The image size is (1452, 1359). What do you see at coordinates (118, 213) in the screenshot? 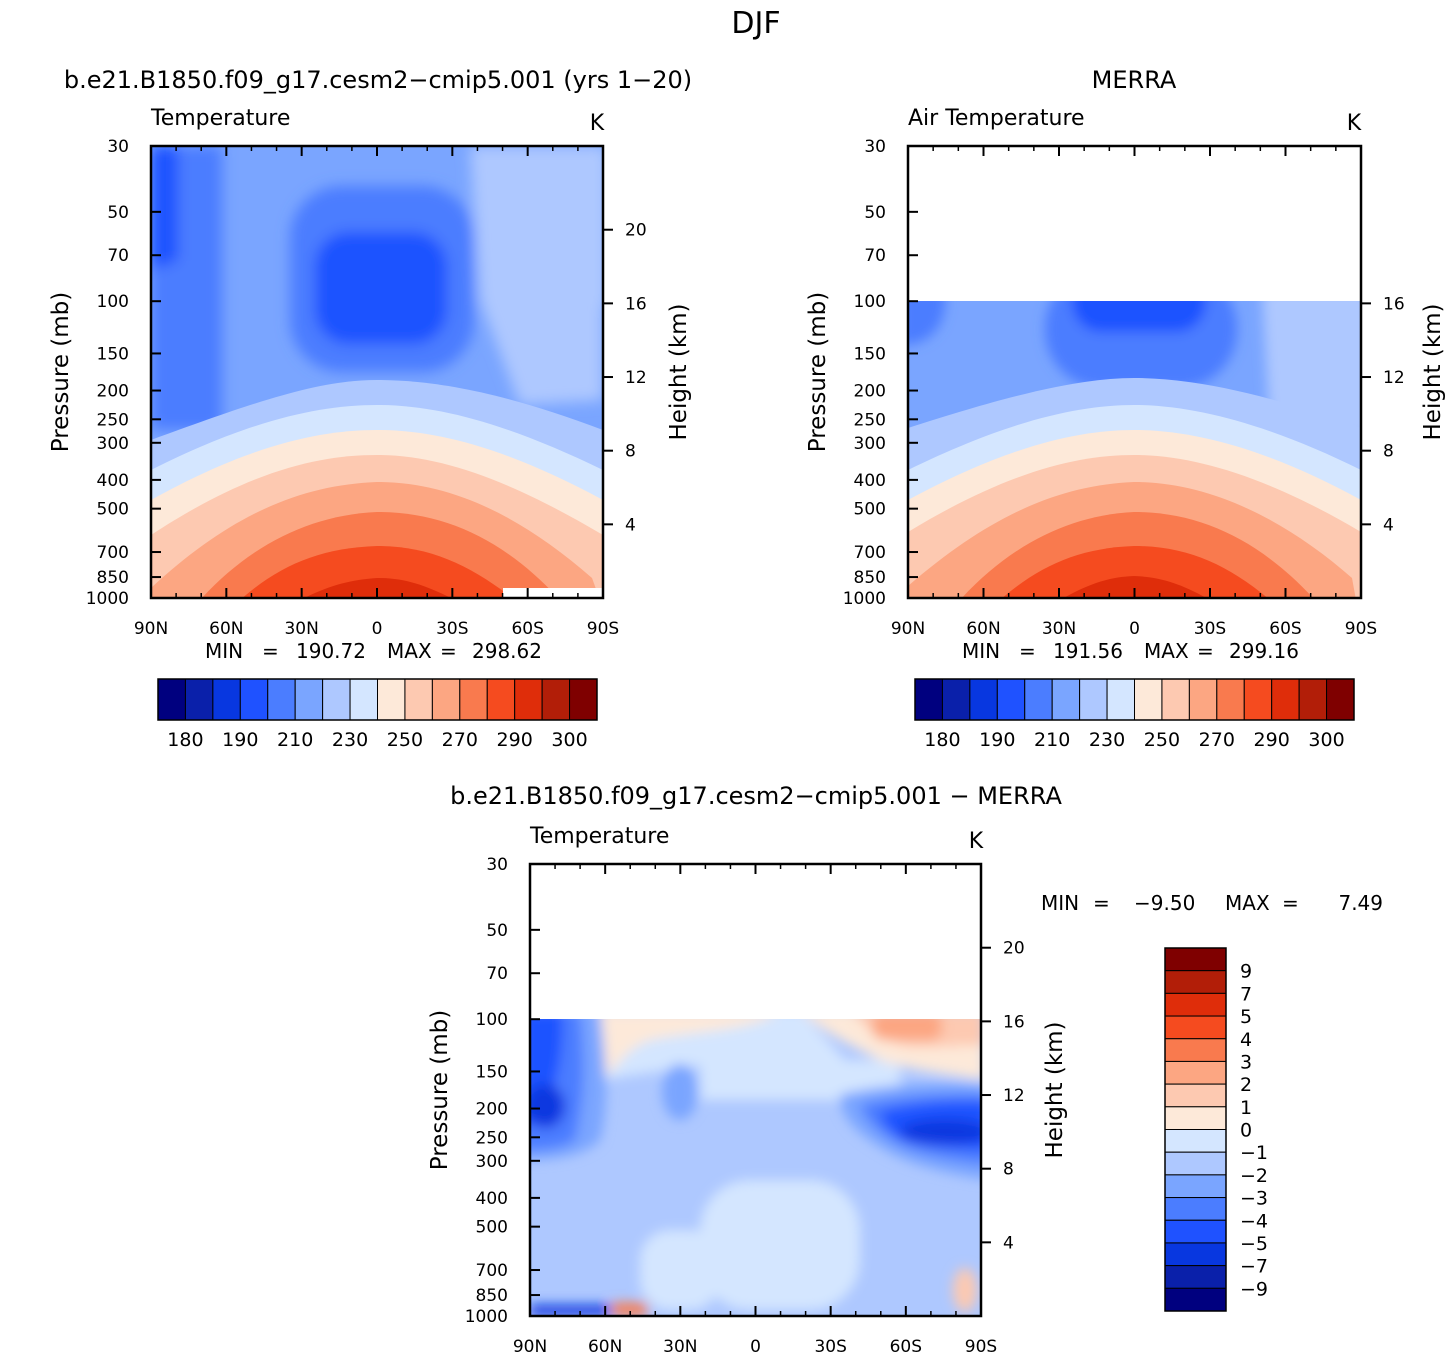
I see `y-tick-label: 50` at bounding box center [118, 213].